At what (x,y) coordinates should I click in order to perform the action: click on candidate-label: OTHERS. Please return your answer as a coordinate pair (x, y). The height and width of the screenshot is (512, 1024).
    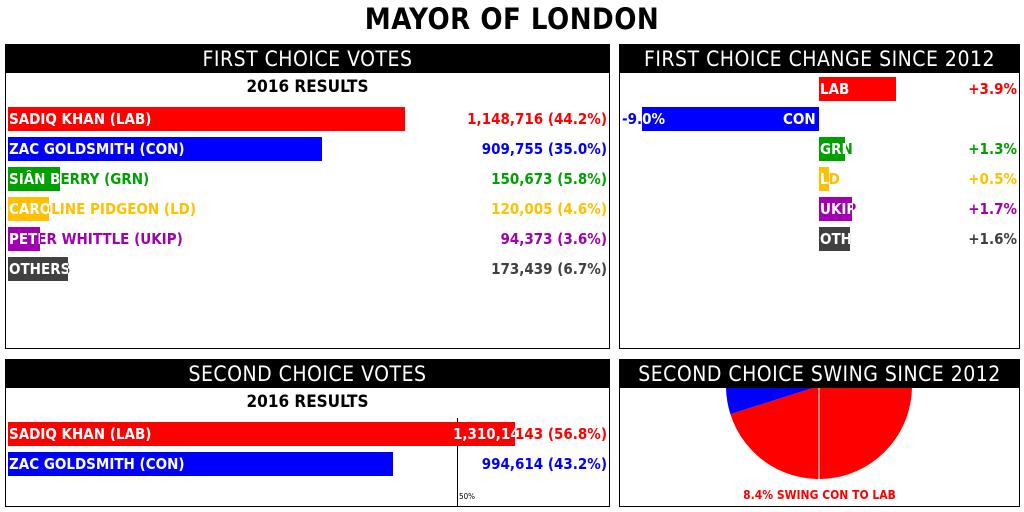
    Looking at the image, I should click on (40, 269).